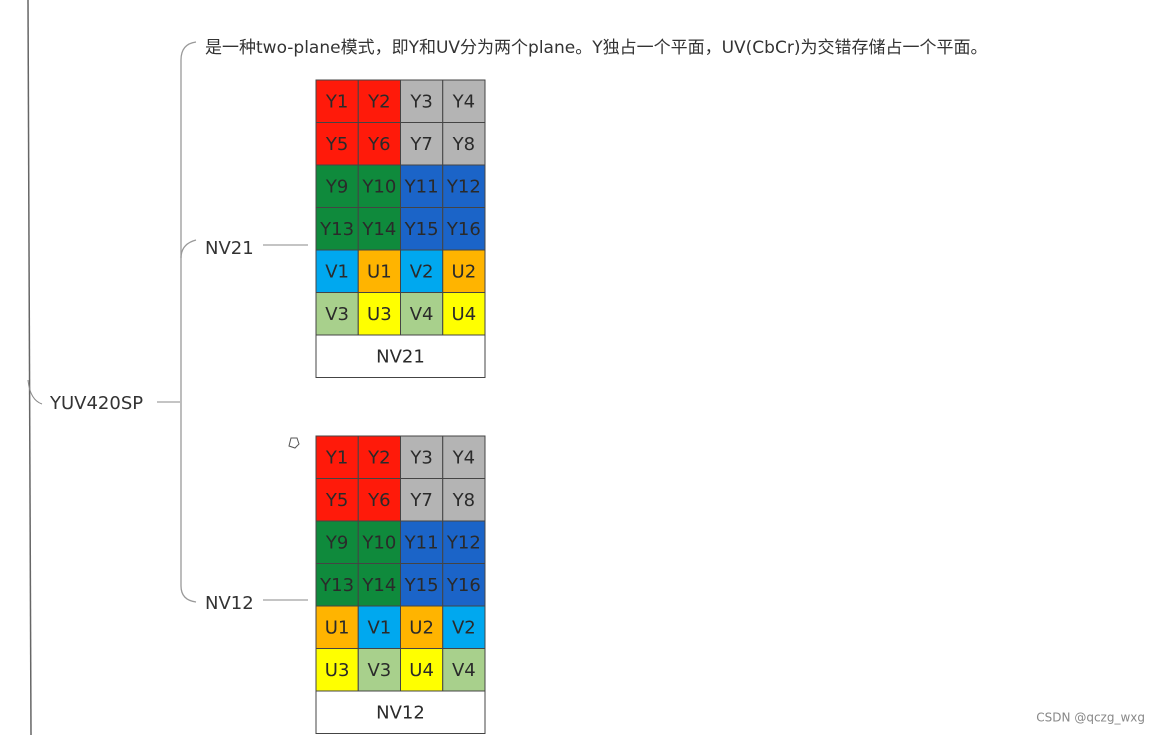 The height and width of the screenshot is (735, 1160). What do you see at coordinates (188, 322) in the screenshot?
I see `brace` at bounding box center [188, 322].